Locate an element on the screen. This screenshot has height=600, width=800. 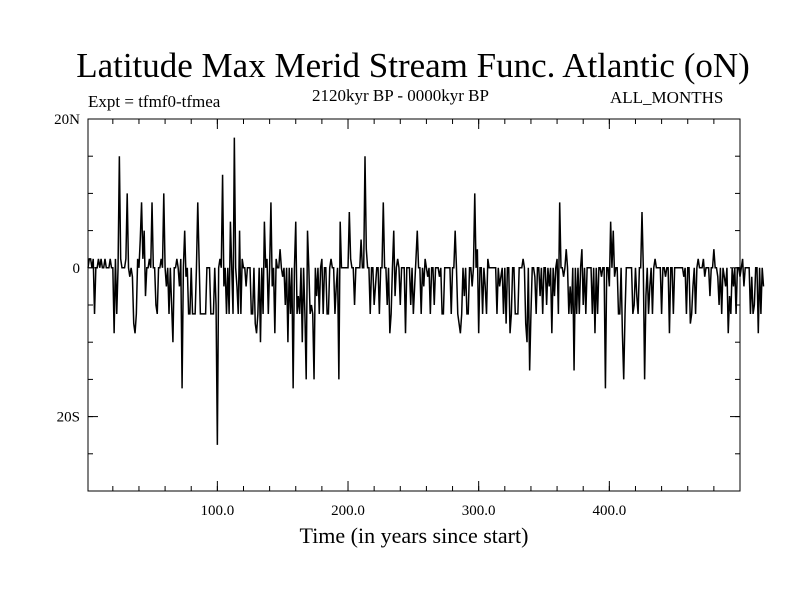
x-axis-label: Time (in years since start) is located at coordinates (414, 535).